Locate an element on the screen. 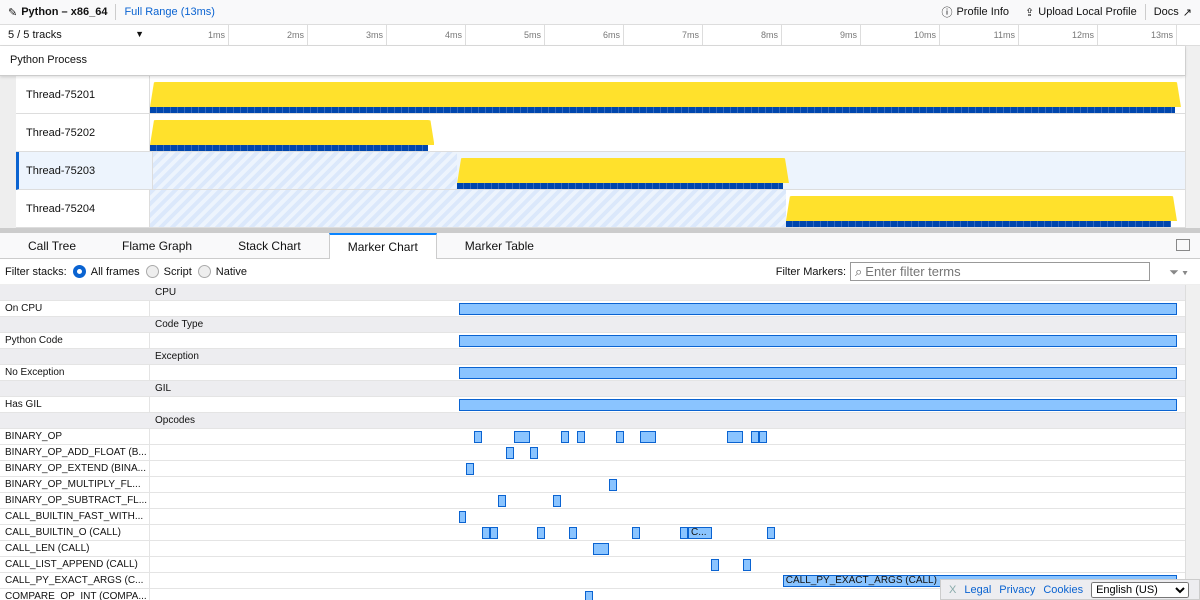 The image size is (1200, 600). thread-track-label: Thread-75204 is located at coordinates (83, 208).